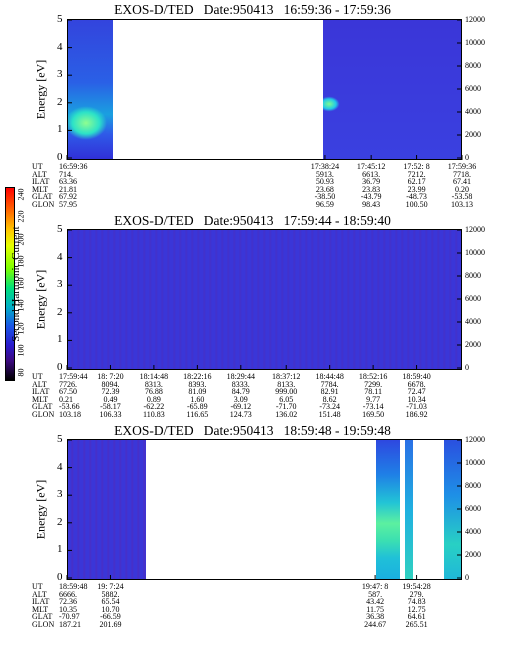 This screenshot has height=649, width=505. Describe the element at coordinates (241, 395) in the screenshot. I see `ephemeris-column: 18:29:44 8333. 84.79 3.09 -69.12 124.73` at that location.